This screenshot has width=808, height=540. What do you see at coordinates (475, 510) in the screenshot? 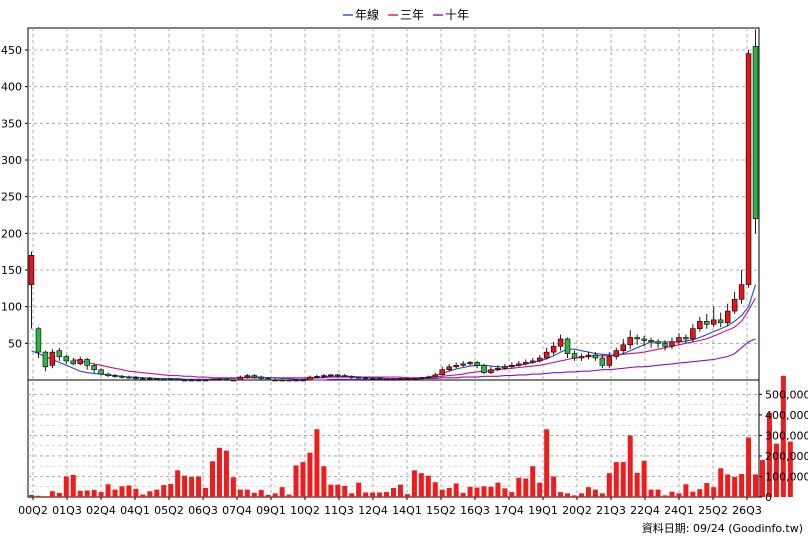
I see `x-tick-label: 16Q3` at bounding box center [475, 510].